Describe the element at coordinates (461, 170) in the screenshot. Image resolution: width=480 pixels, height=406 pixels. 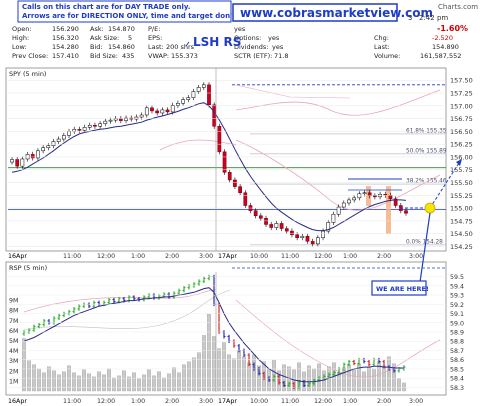
I see `spy-y-tick: 155.75` at that location.